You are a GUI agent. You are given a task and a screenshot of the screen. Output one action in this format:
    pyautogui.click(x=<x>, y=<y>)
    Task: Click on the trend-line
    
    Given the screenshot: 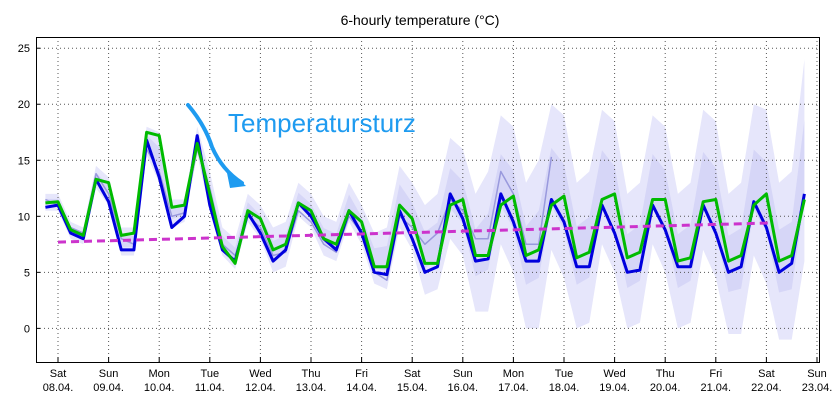 What is the action you would take?
    pyautogui.click(x=413, y=232)
    